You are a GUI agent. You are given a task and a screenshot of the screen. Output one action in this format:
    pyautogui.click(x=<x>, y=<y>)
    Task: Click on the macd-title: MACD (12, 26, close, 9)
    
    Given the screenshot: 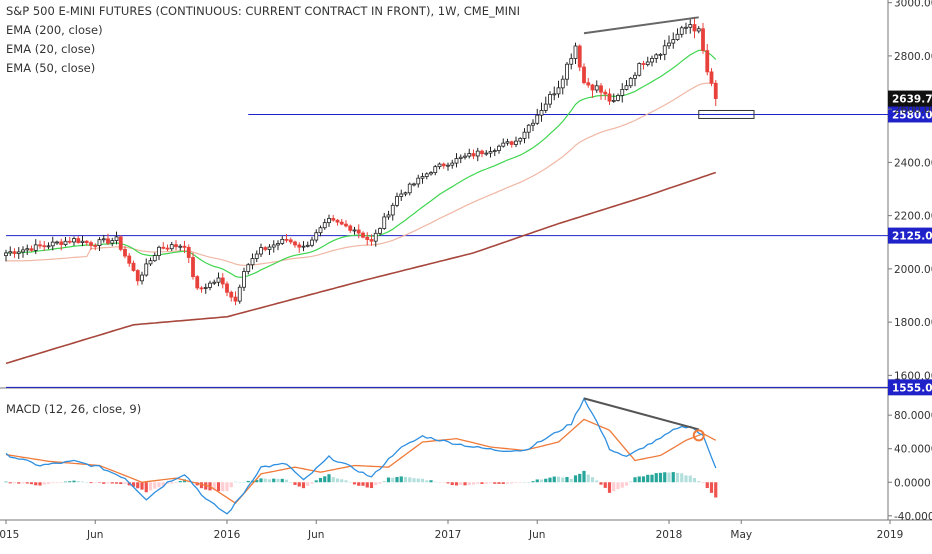 What is the action you would take?
    pyautogui.click(x=74, y=409)
    